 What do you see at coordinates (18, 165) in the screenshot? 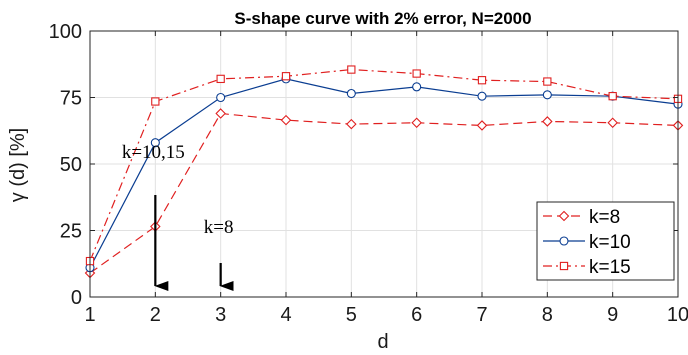
I see `y-axis-label: γ (d) [%]` at bounding box center [18, 165].